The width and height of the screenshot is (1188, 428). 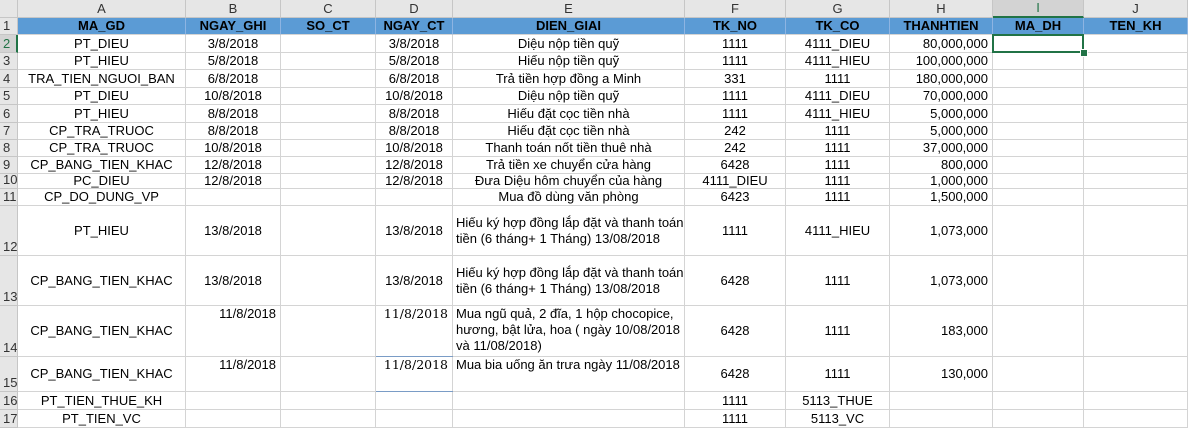 What do you see at coordinates (1136, 401) in the screenshot?
I see `cell-j16` at bounding box center [1136, 401].